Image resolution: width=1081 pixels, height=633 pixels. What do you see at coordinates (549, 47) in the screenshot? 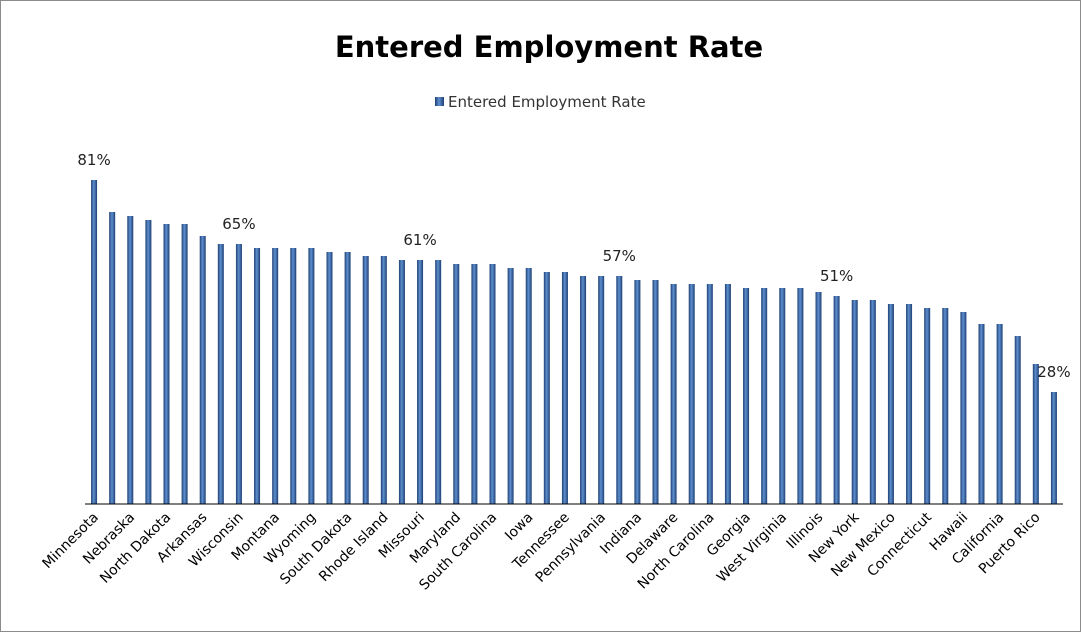
I see `chart-title: Entered Employment Rate` at bounding box center [549, 47].